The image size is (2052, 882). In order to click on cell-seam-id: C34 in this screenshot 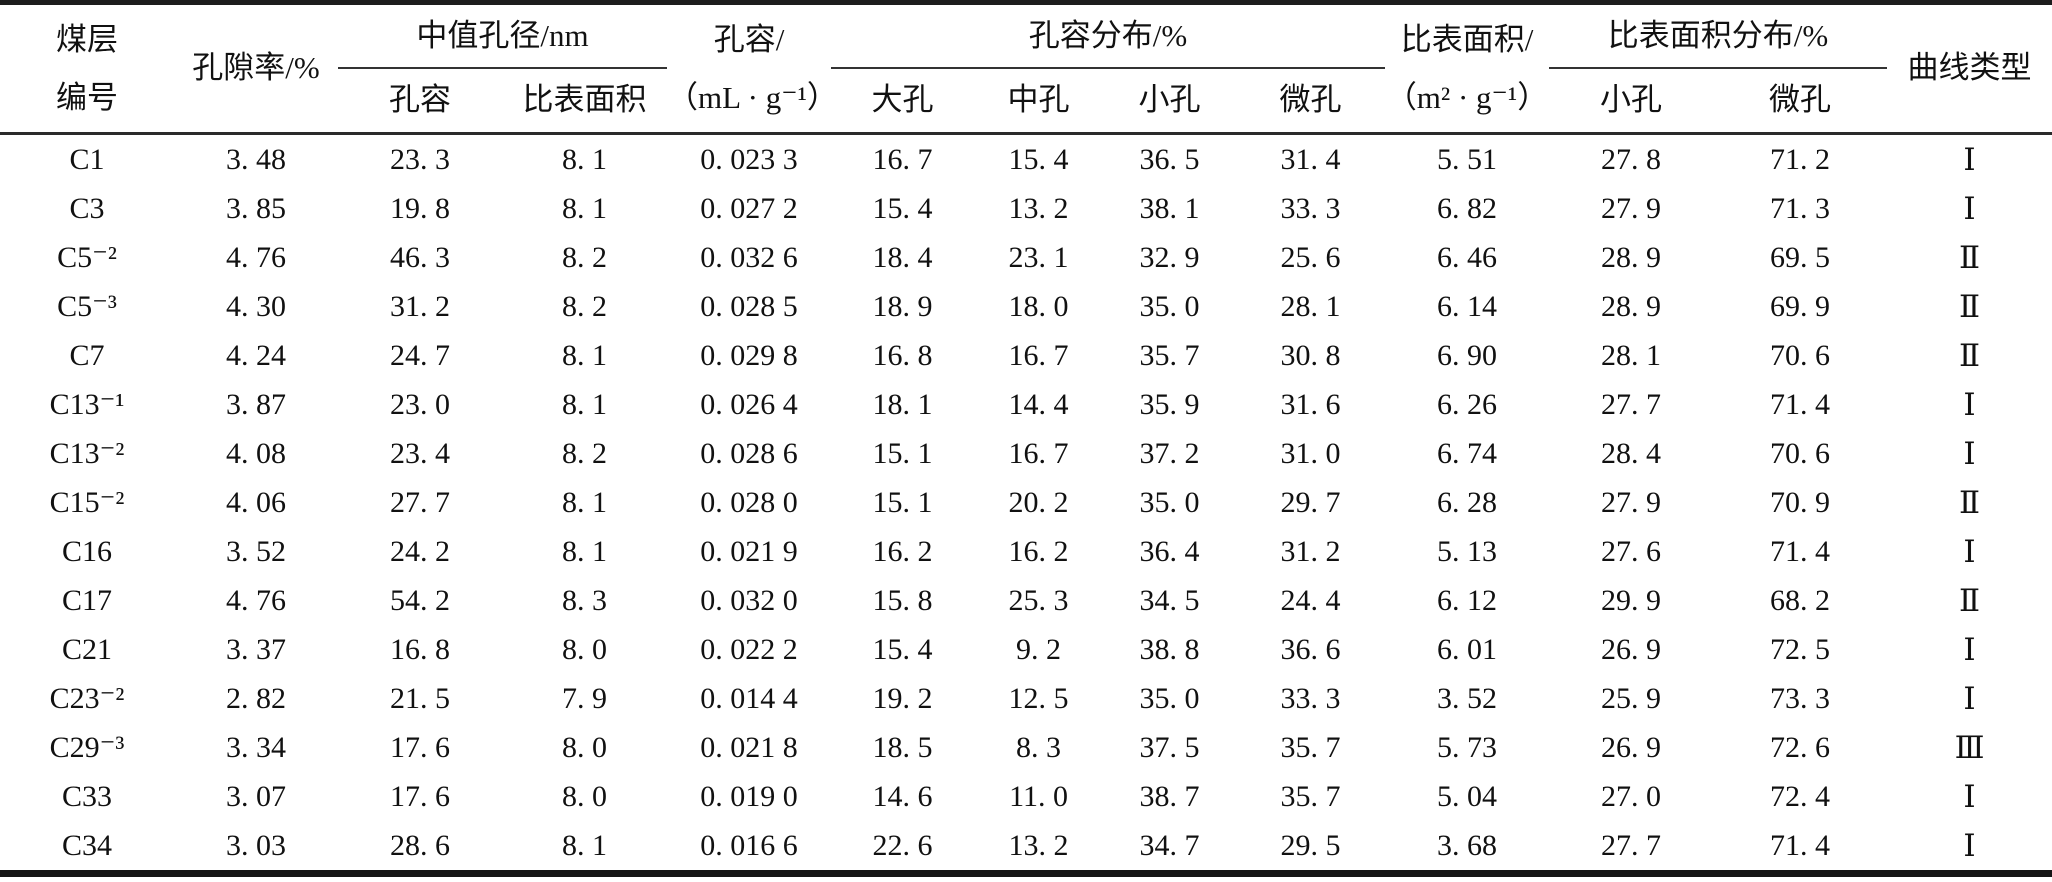, I will do `click(86, 845)`.